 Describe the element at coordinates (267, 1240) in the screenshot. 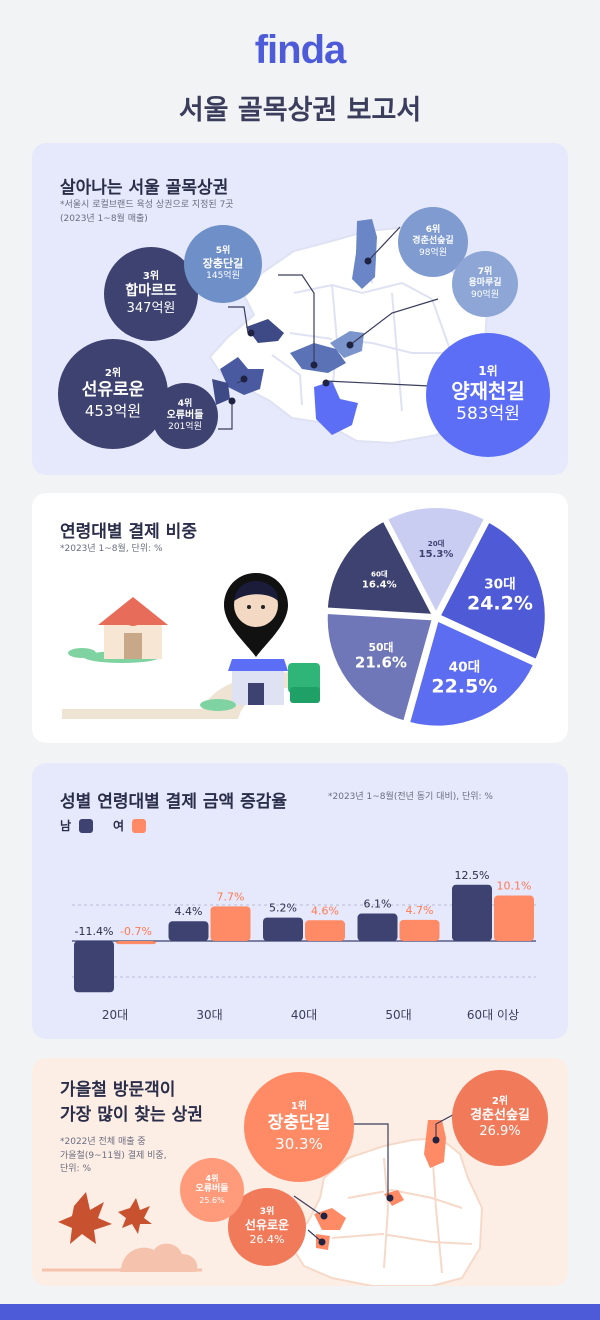

I see `autumn-share: 26.4%` at that location.